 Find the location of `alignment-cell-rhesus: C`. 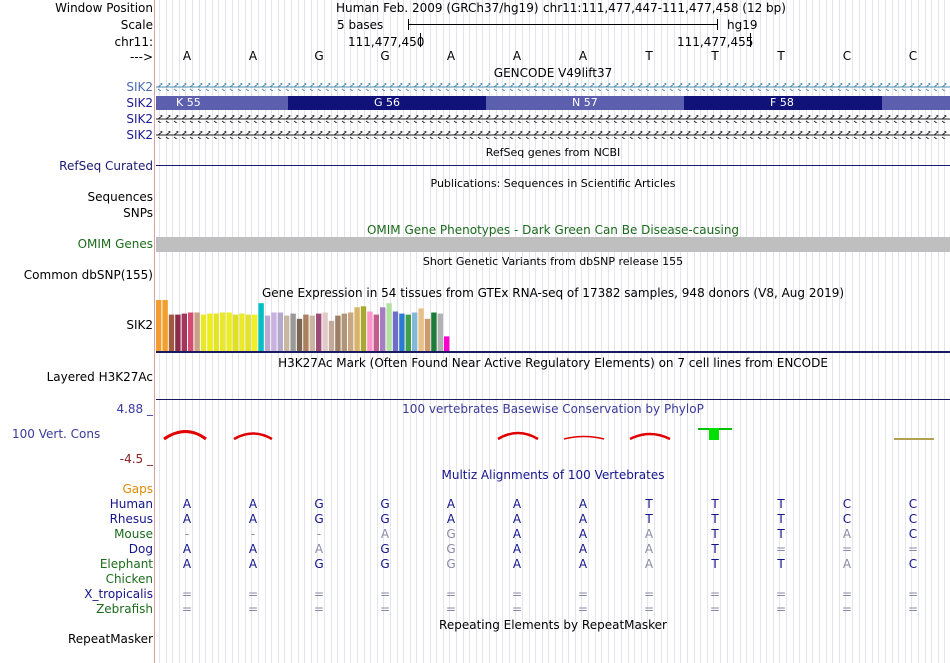

alignment-cell-rhesus: C is located at coordinates (913, 519).